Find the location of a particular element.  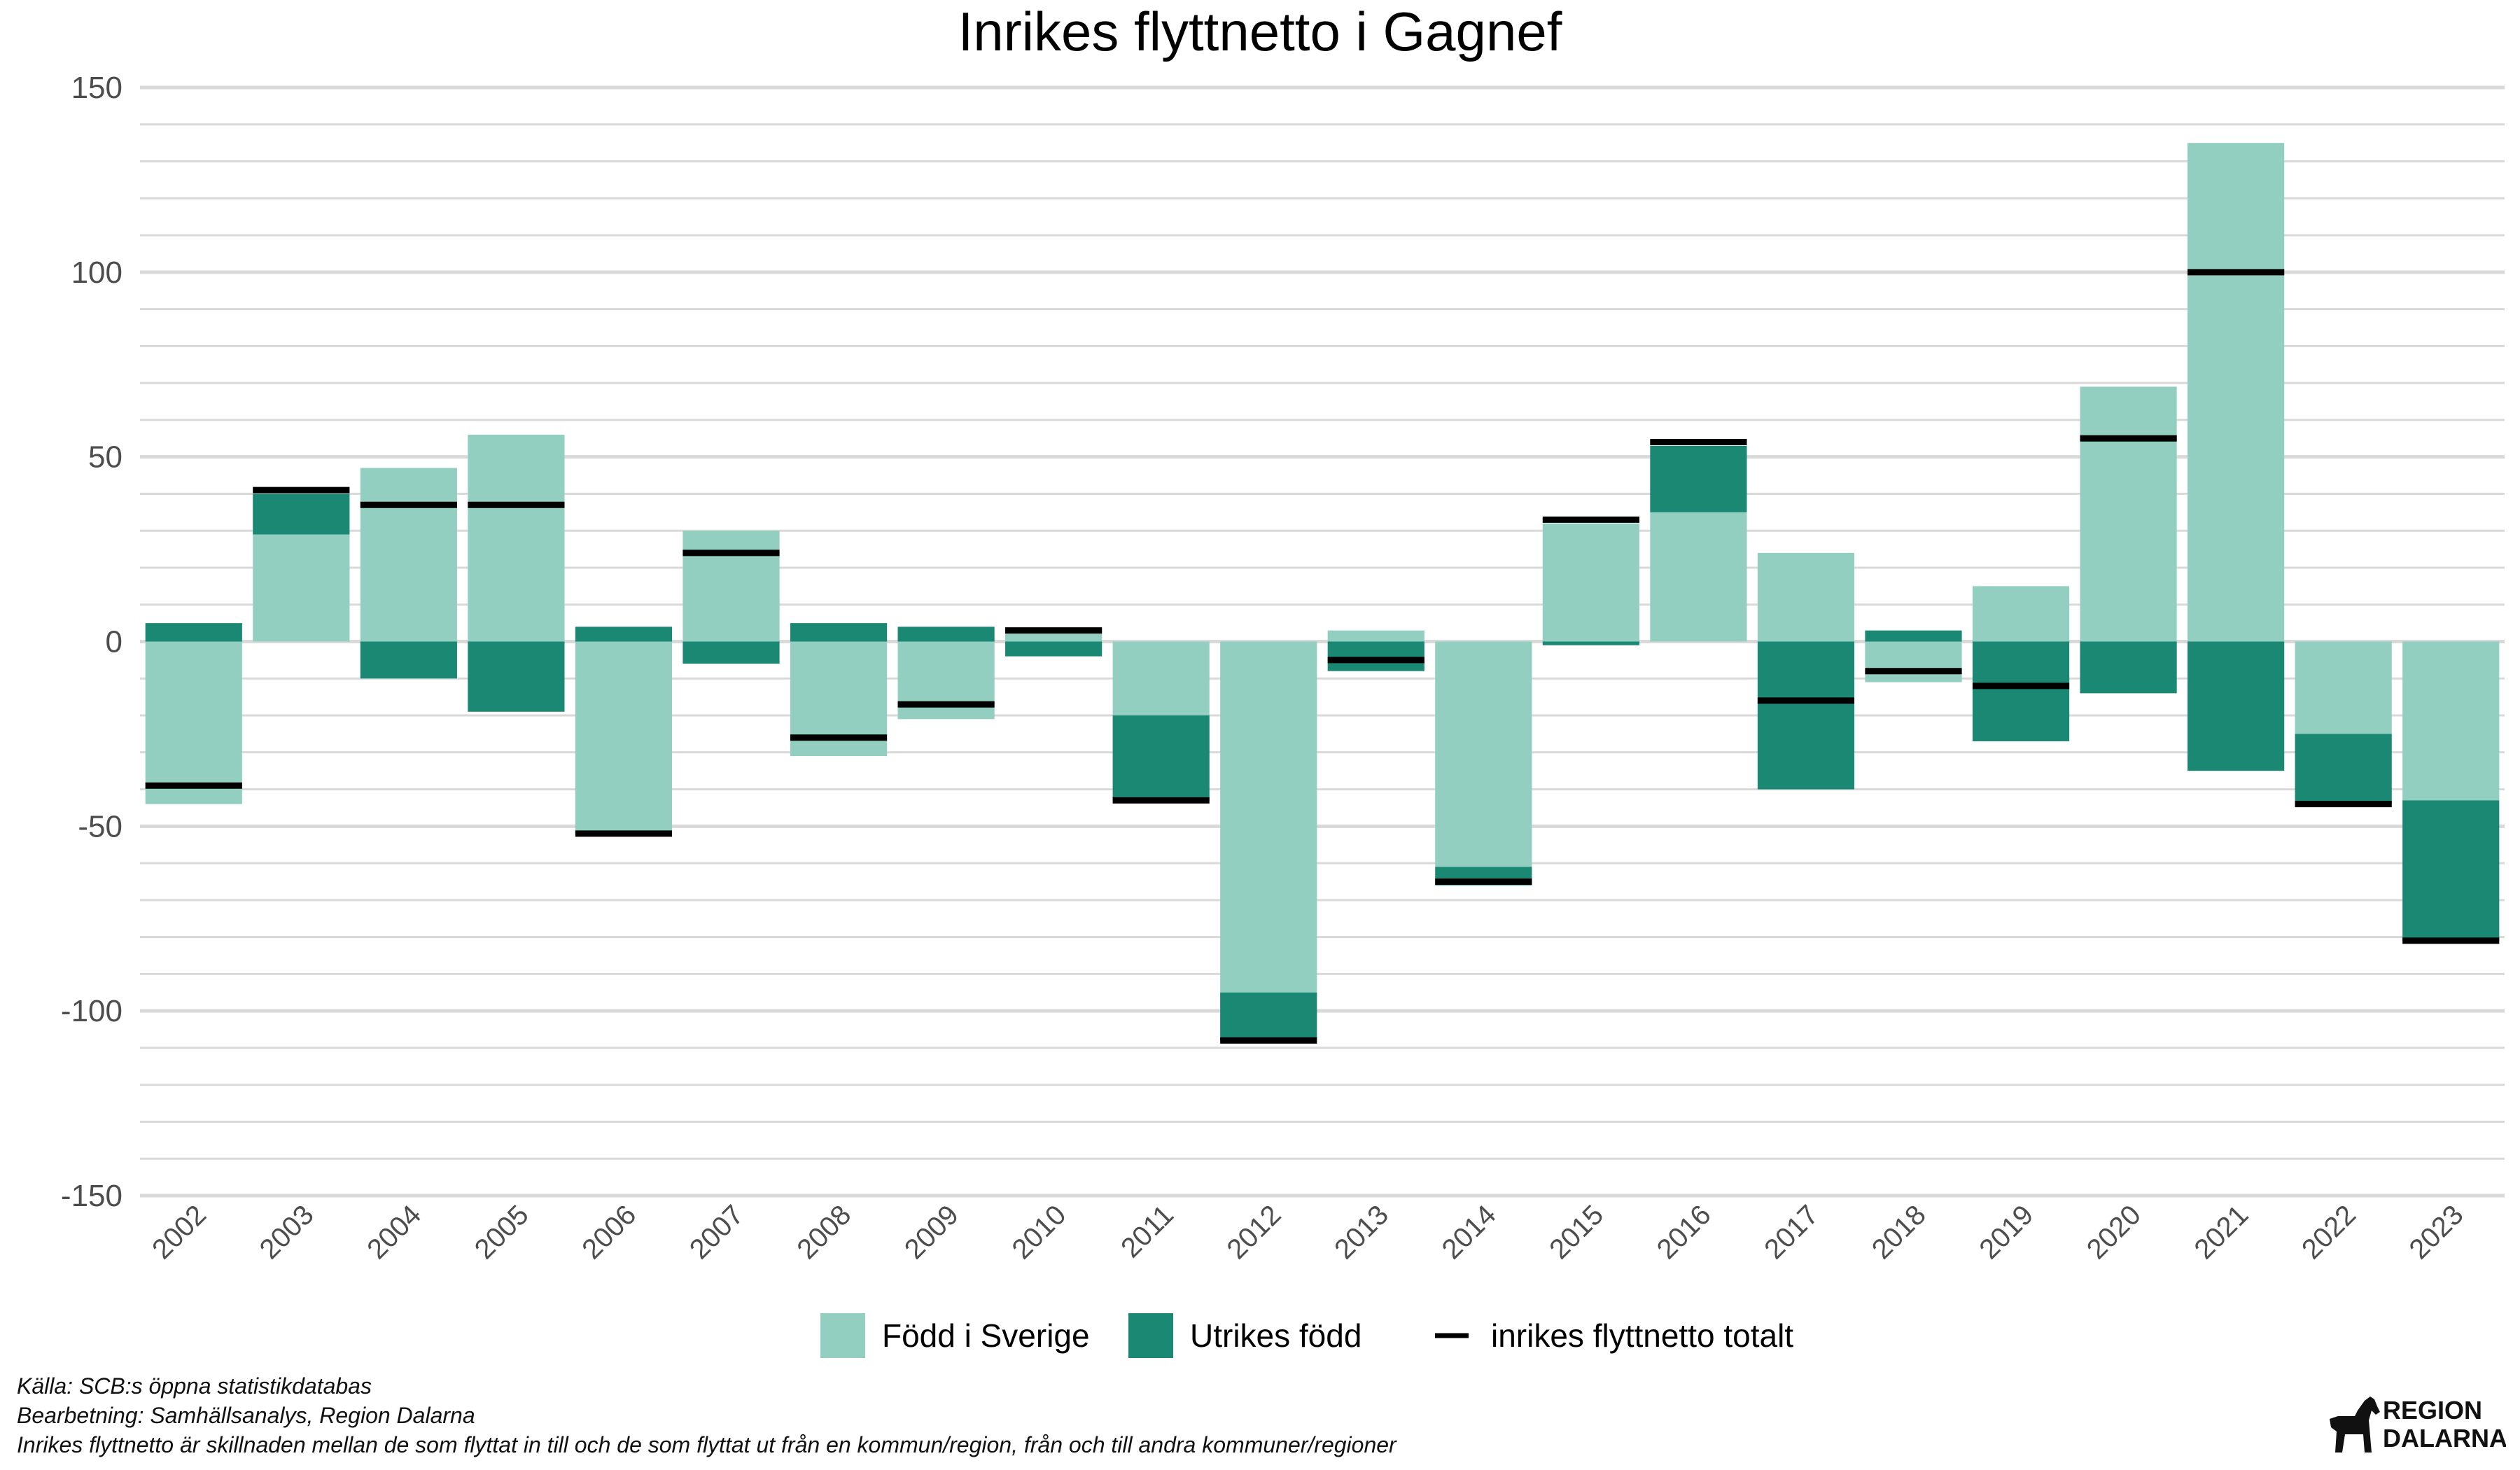

x-tick-label: 2006 is located at coordinates (609, 1232).